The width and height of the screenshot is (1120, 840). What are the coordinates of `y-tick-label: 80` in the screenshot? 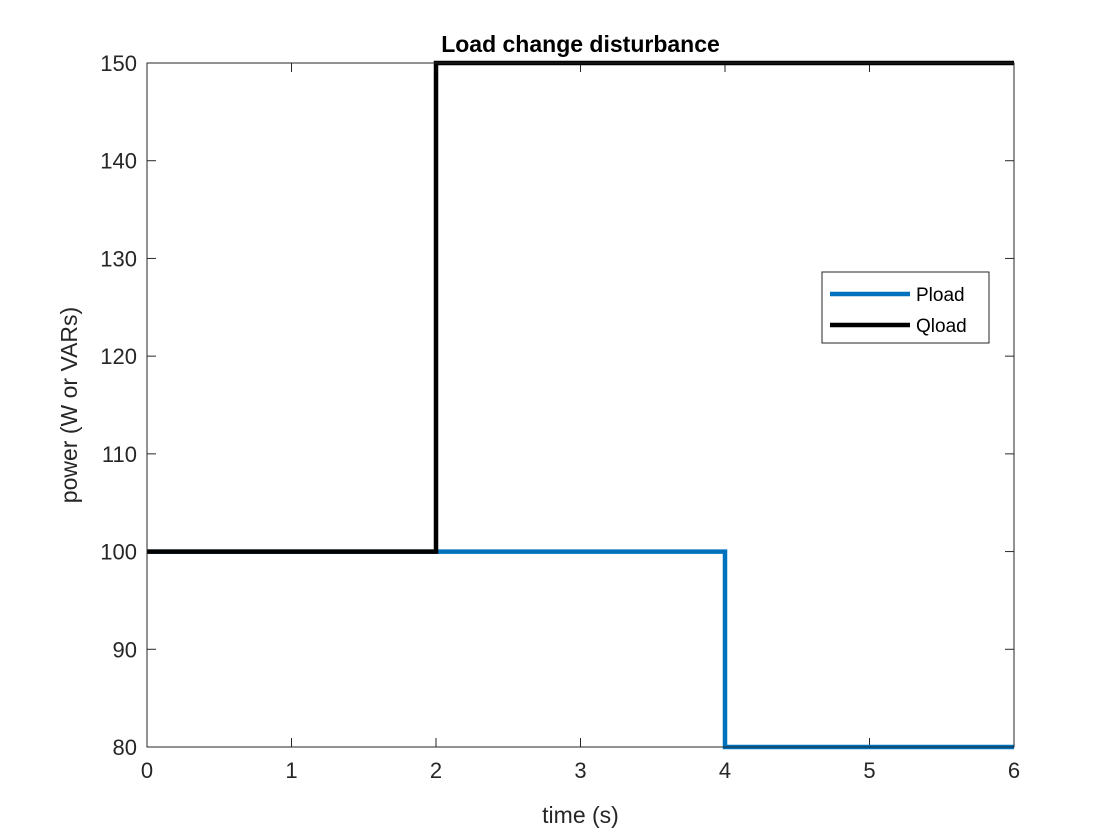 It's located at (125, 747).